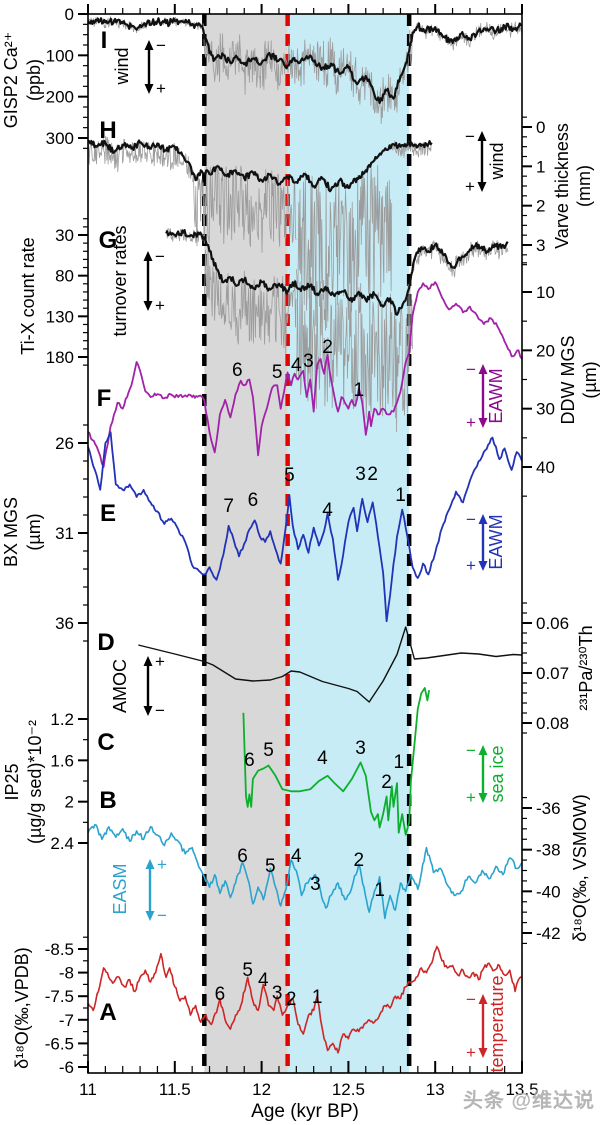 This screenshot has width=600, height=1125. Describe the element at coordinates (471, 999) in the screenshot. I see `arrow-sign-top-8: −` at that location.